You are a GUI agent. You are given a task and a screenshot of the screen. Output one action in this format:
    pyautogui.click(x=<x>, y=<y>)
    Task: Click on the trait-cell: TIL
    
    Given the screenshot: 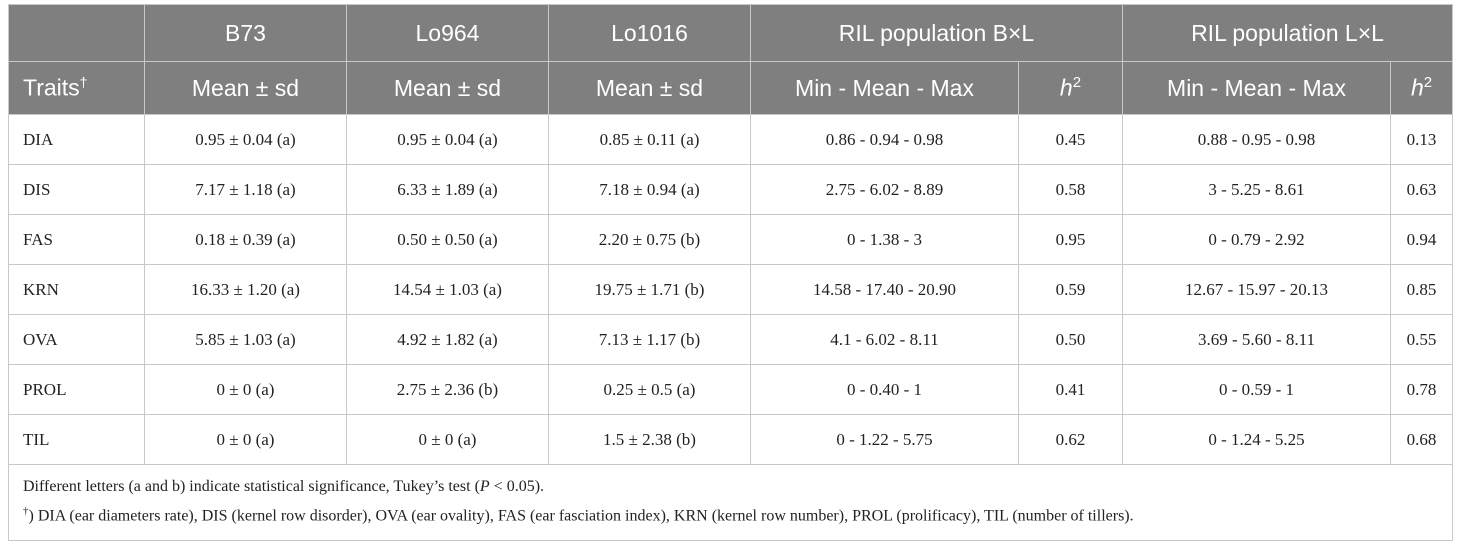 What is the action you would take?
    pyautogui.click(x=76, y=439)
    